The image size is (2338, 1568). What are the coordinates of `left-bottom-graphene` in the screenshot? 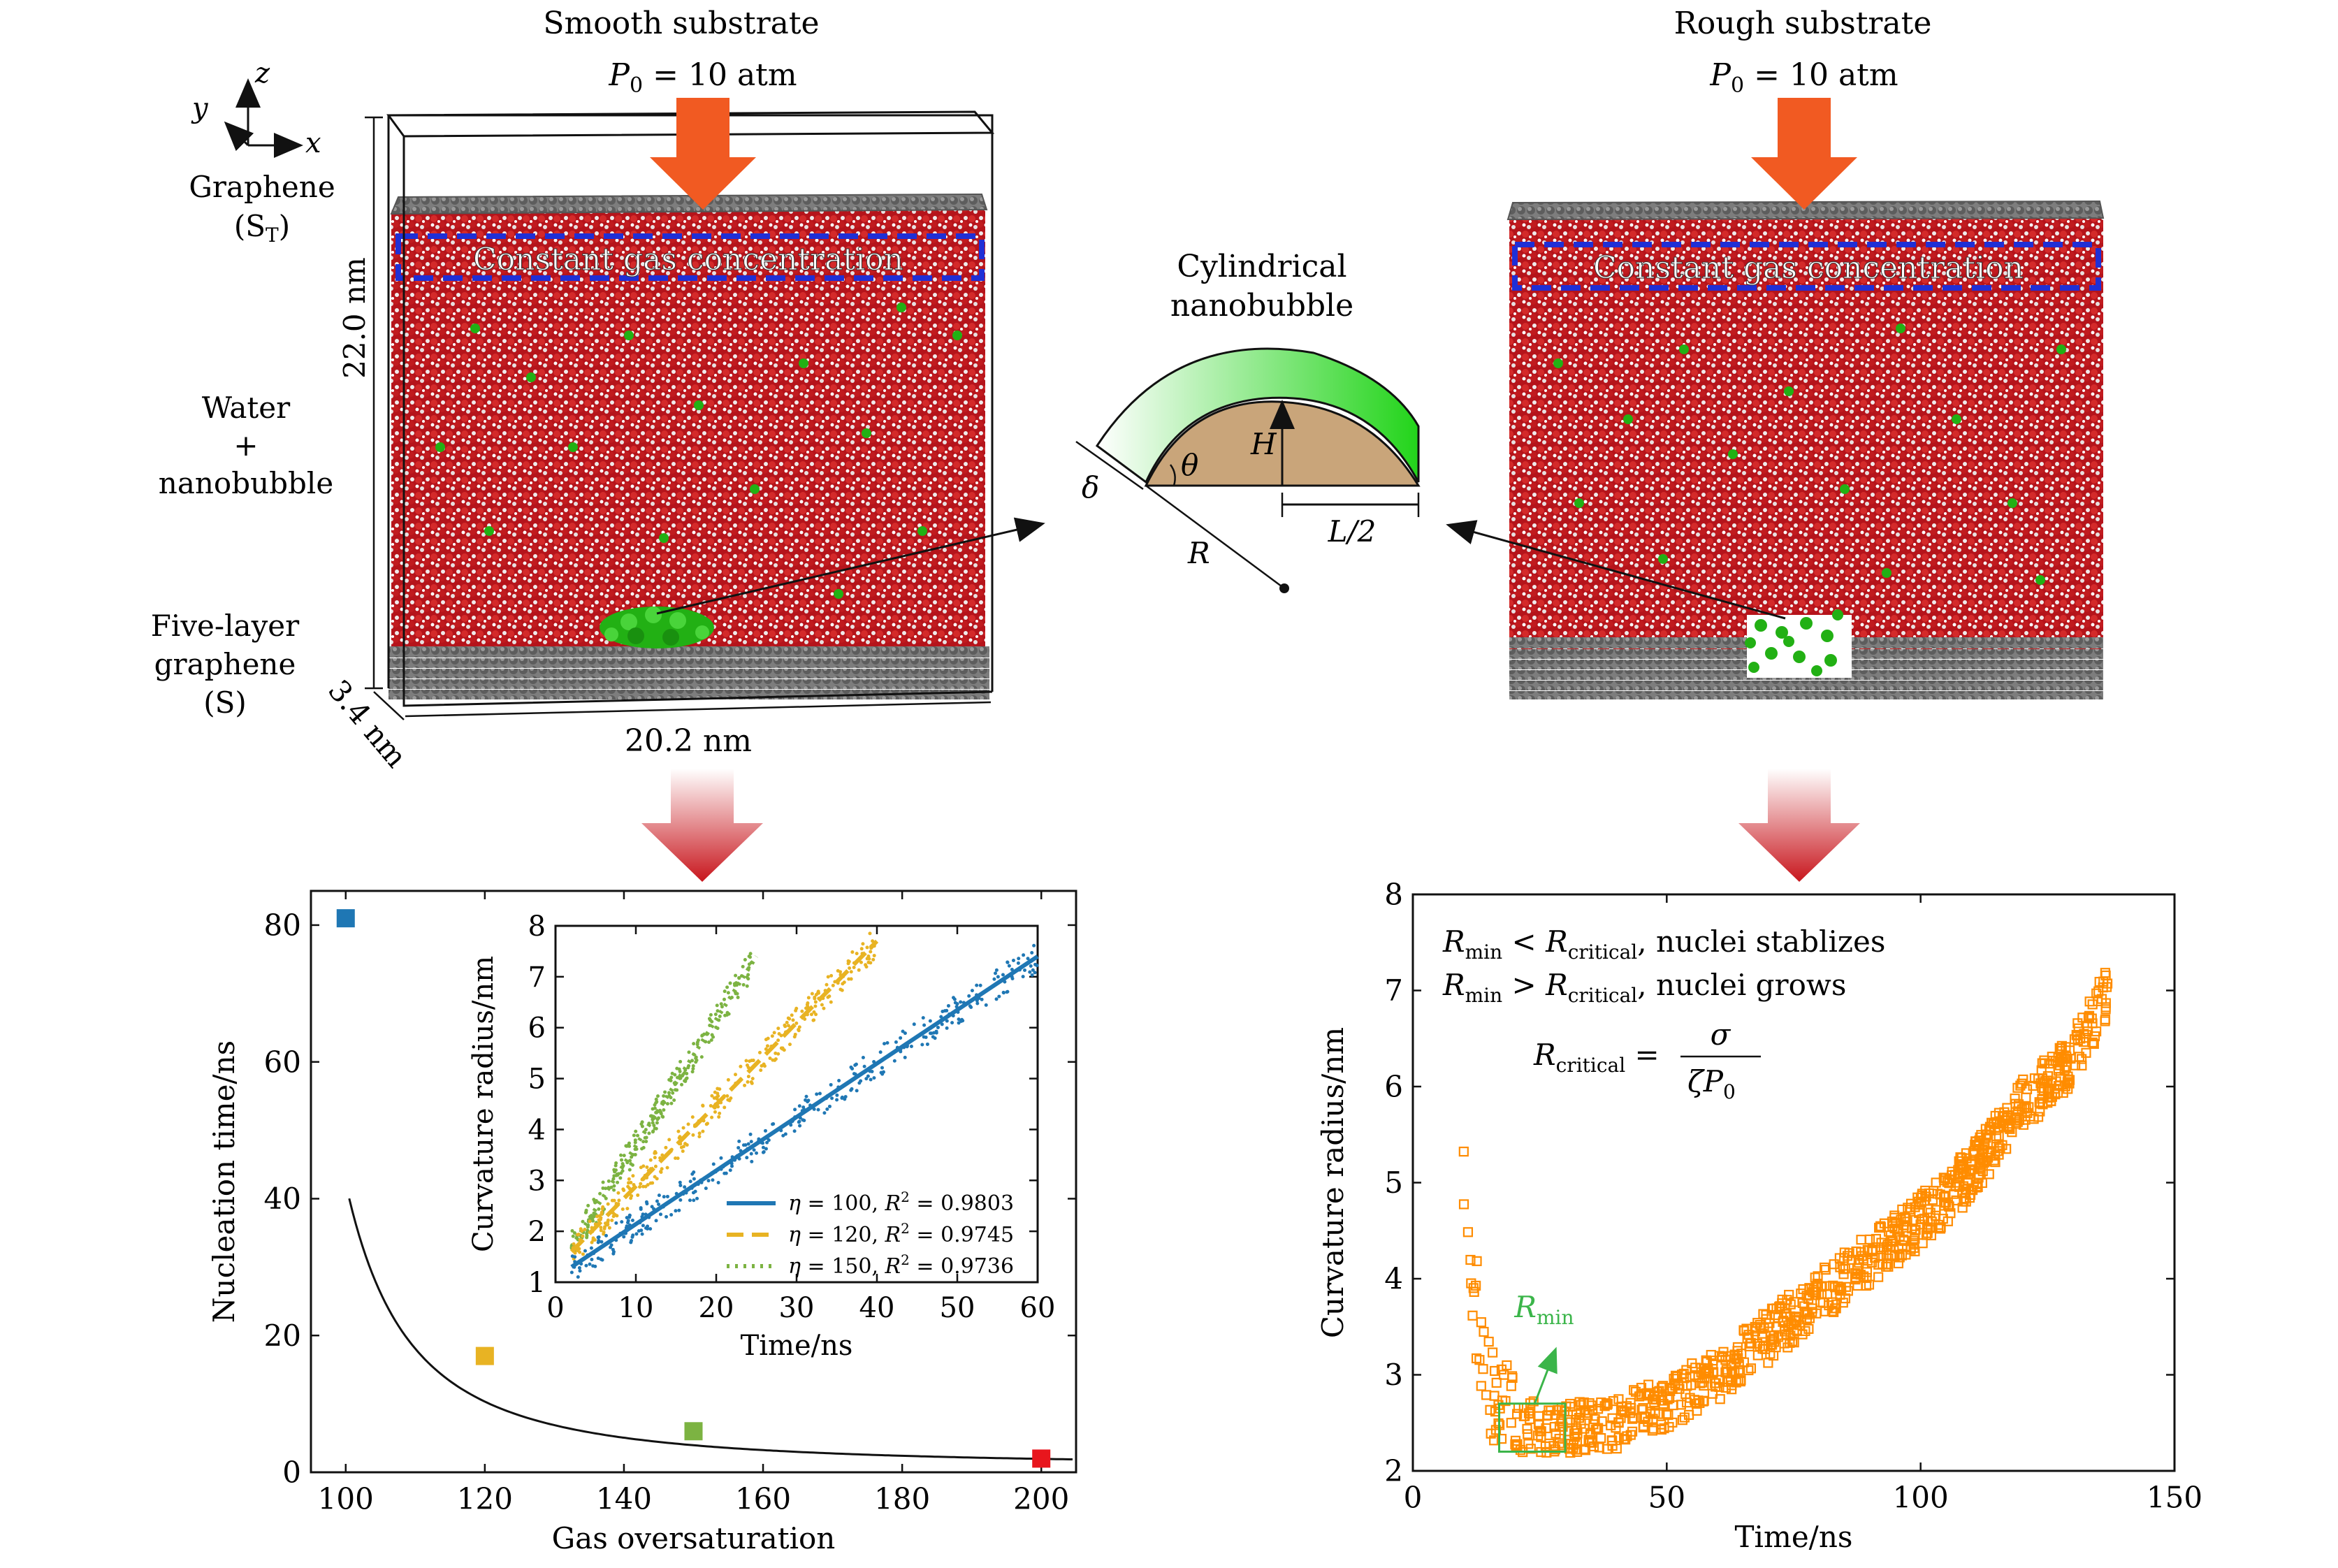 It's located at (689, 672).